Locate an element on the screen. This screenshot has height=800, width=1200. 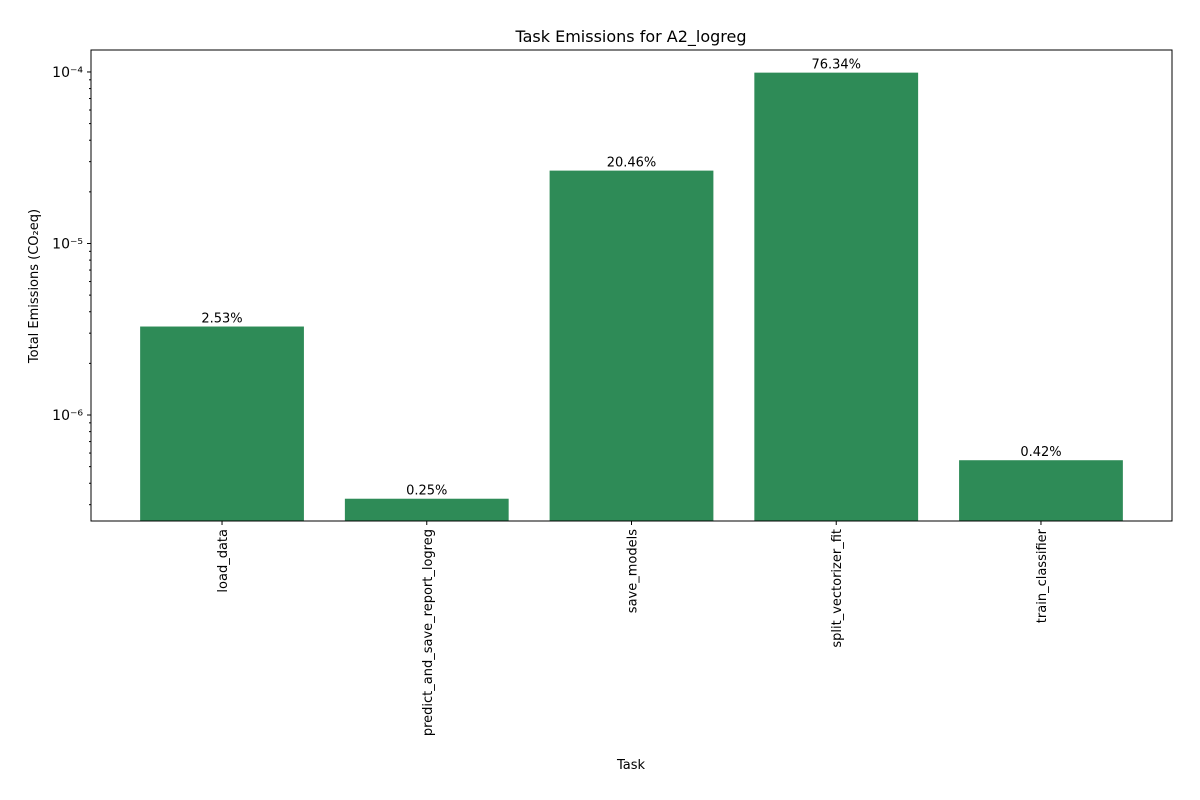
y-axis-label: Total Emissions (CO₂eq) is located at coordinates (34, 286).